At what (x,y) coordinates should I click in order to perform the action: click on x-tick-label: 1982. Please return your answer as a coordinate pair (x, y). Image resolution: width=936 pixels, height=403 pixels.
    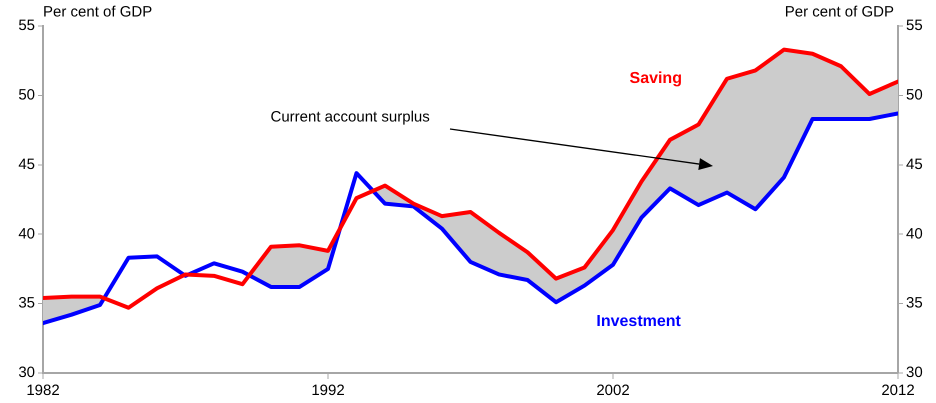
    Looking at the image, I should click on (43, 391).